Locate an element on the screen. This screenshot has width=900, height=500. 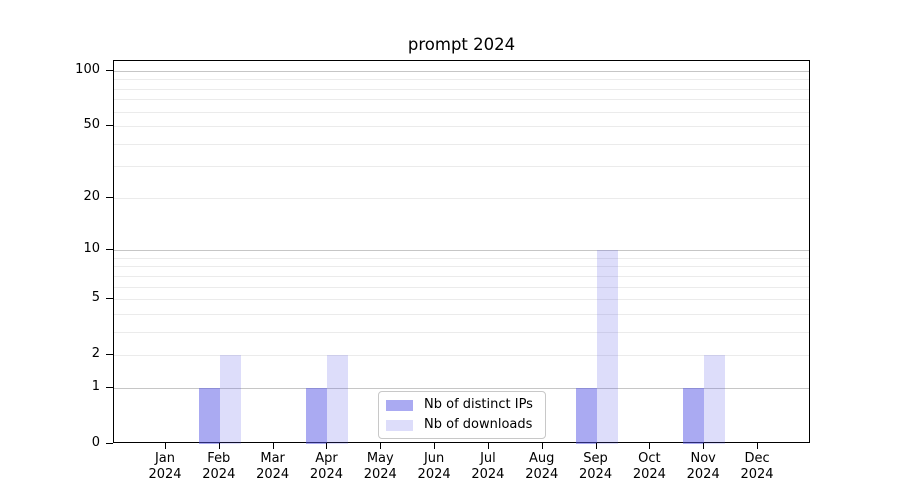
x-tick-label-month: Apr is located at coordinates (326, 458).